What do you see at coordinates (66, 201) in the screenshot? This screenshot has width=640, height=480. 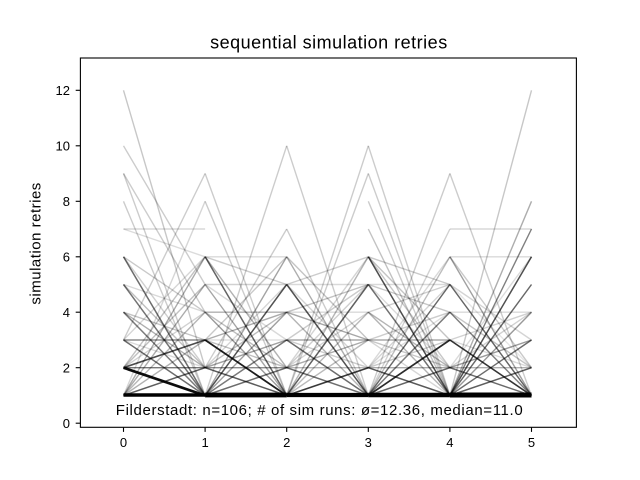 I see `svg-text: 8` at bounding box center [66, 201].